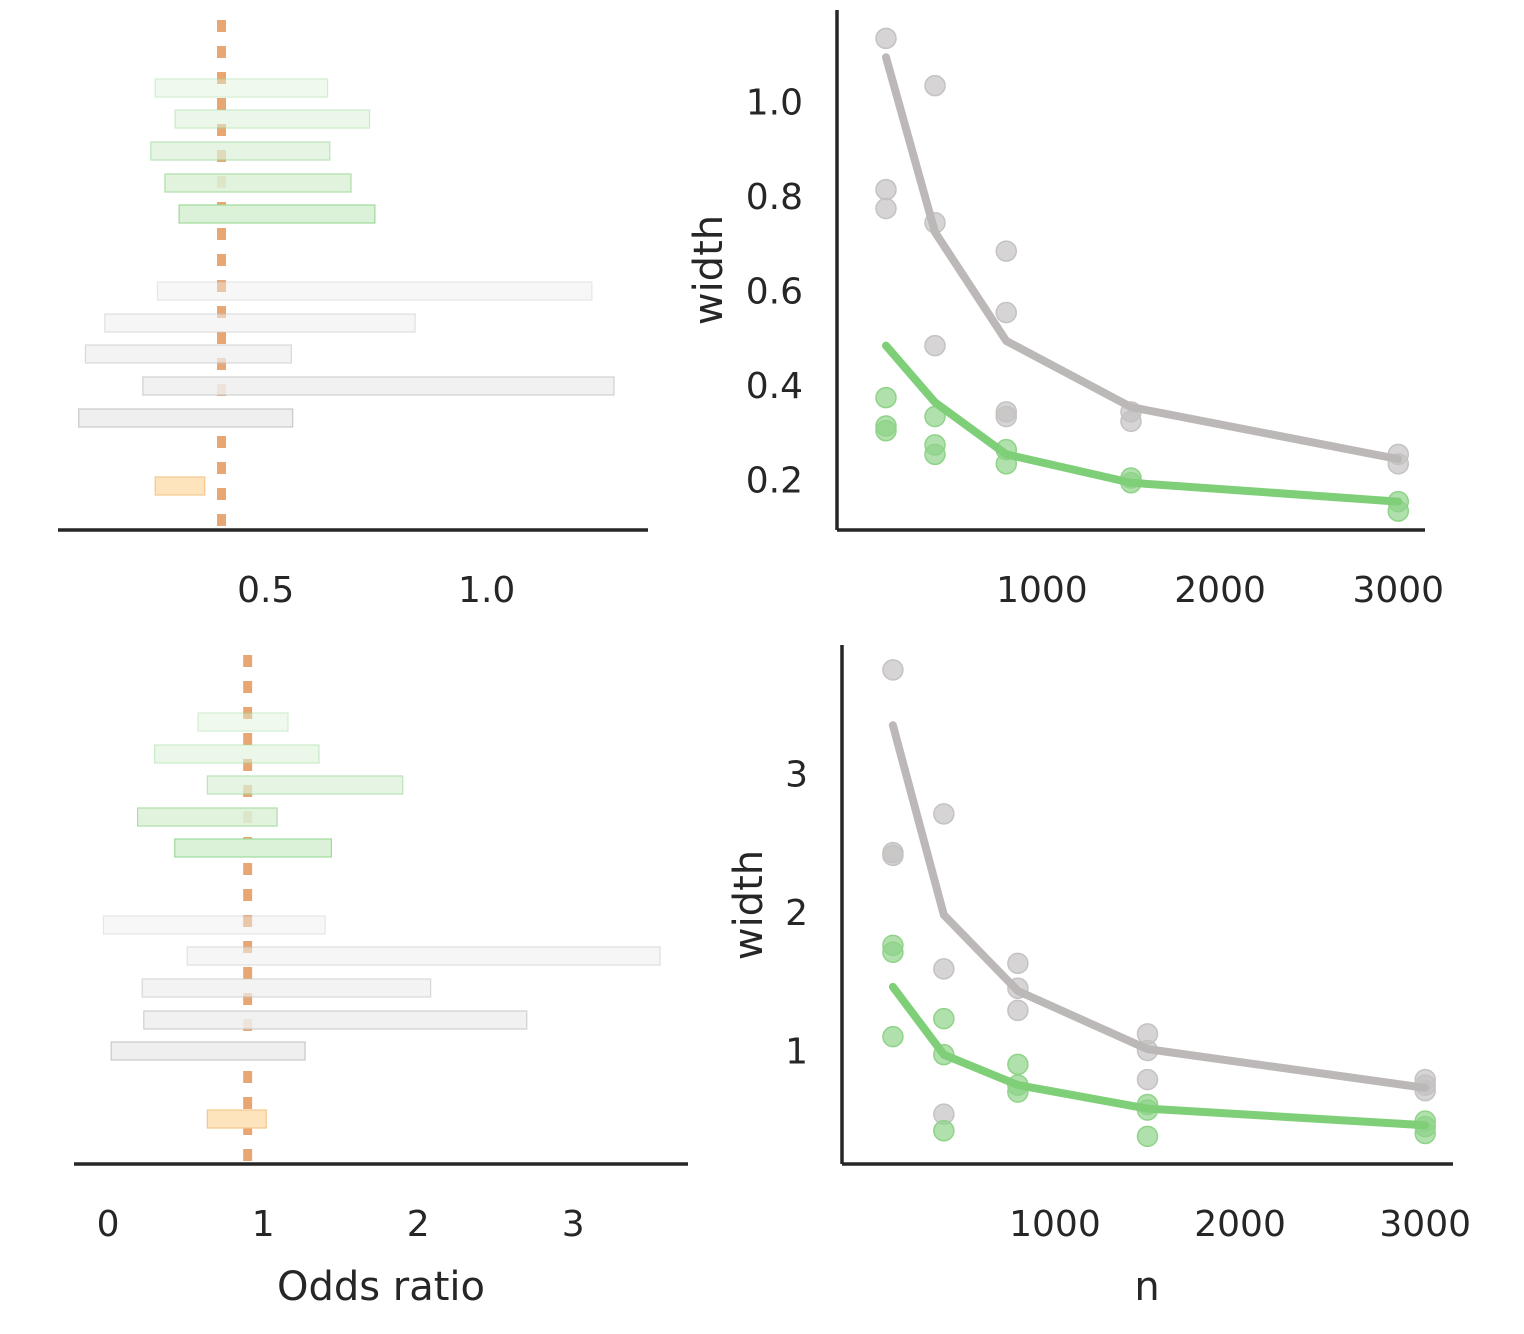 The height and width of the screenshot is (1334, 1524). Describe the element at coordinates (265, 590) in the screenshot. I see `x-tick-label: 0.5` at that location.